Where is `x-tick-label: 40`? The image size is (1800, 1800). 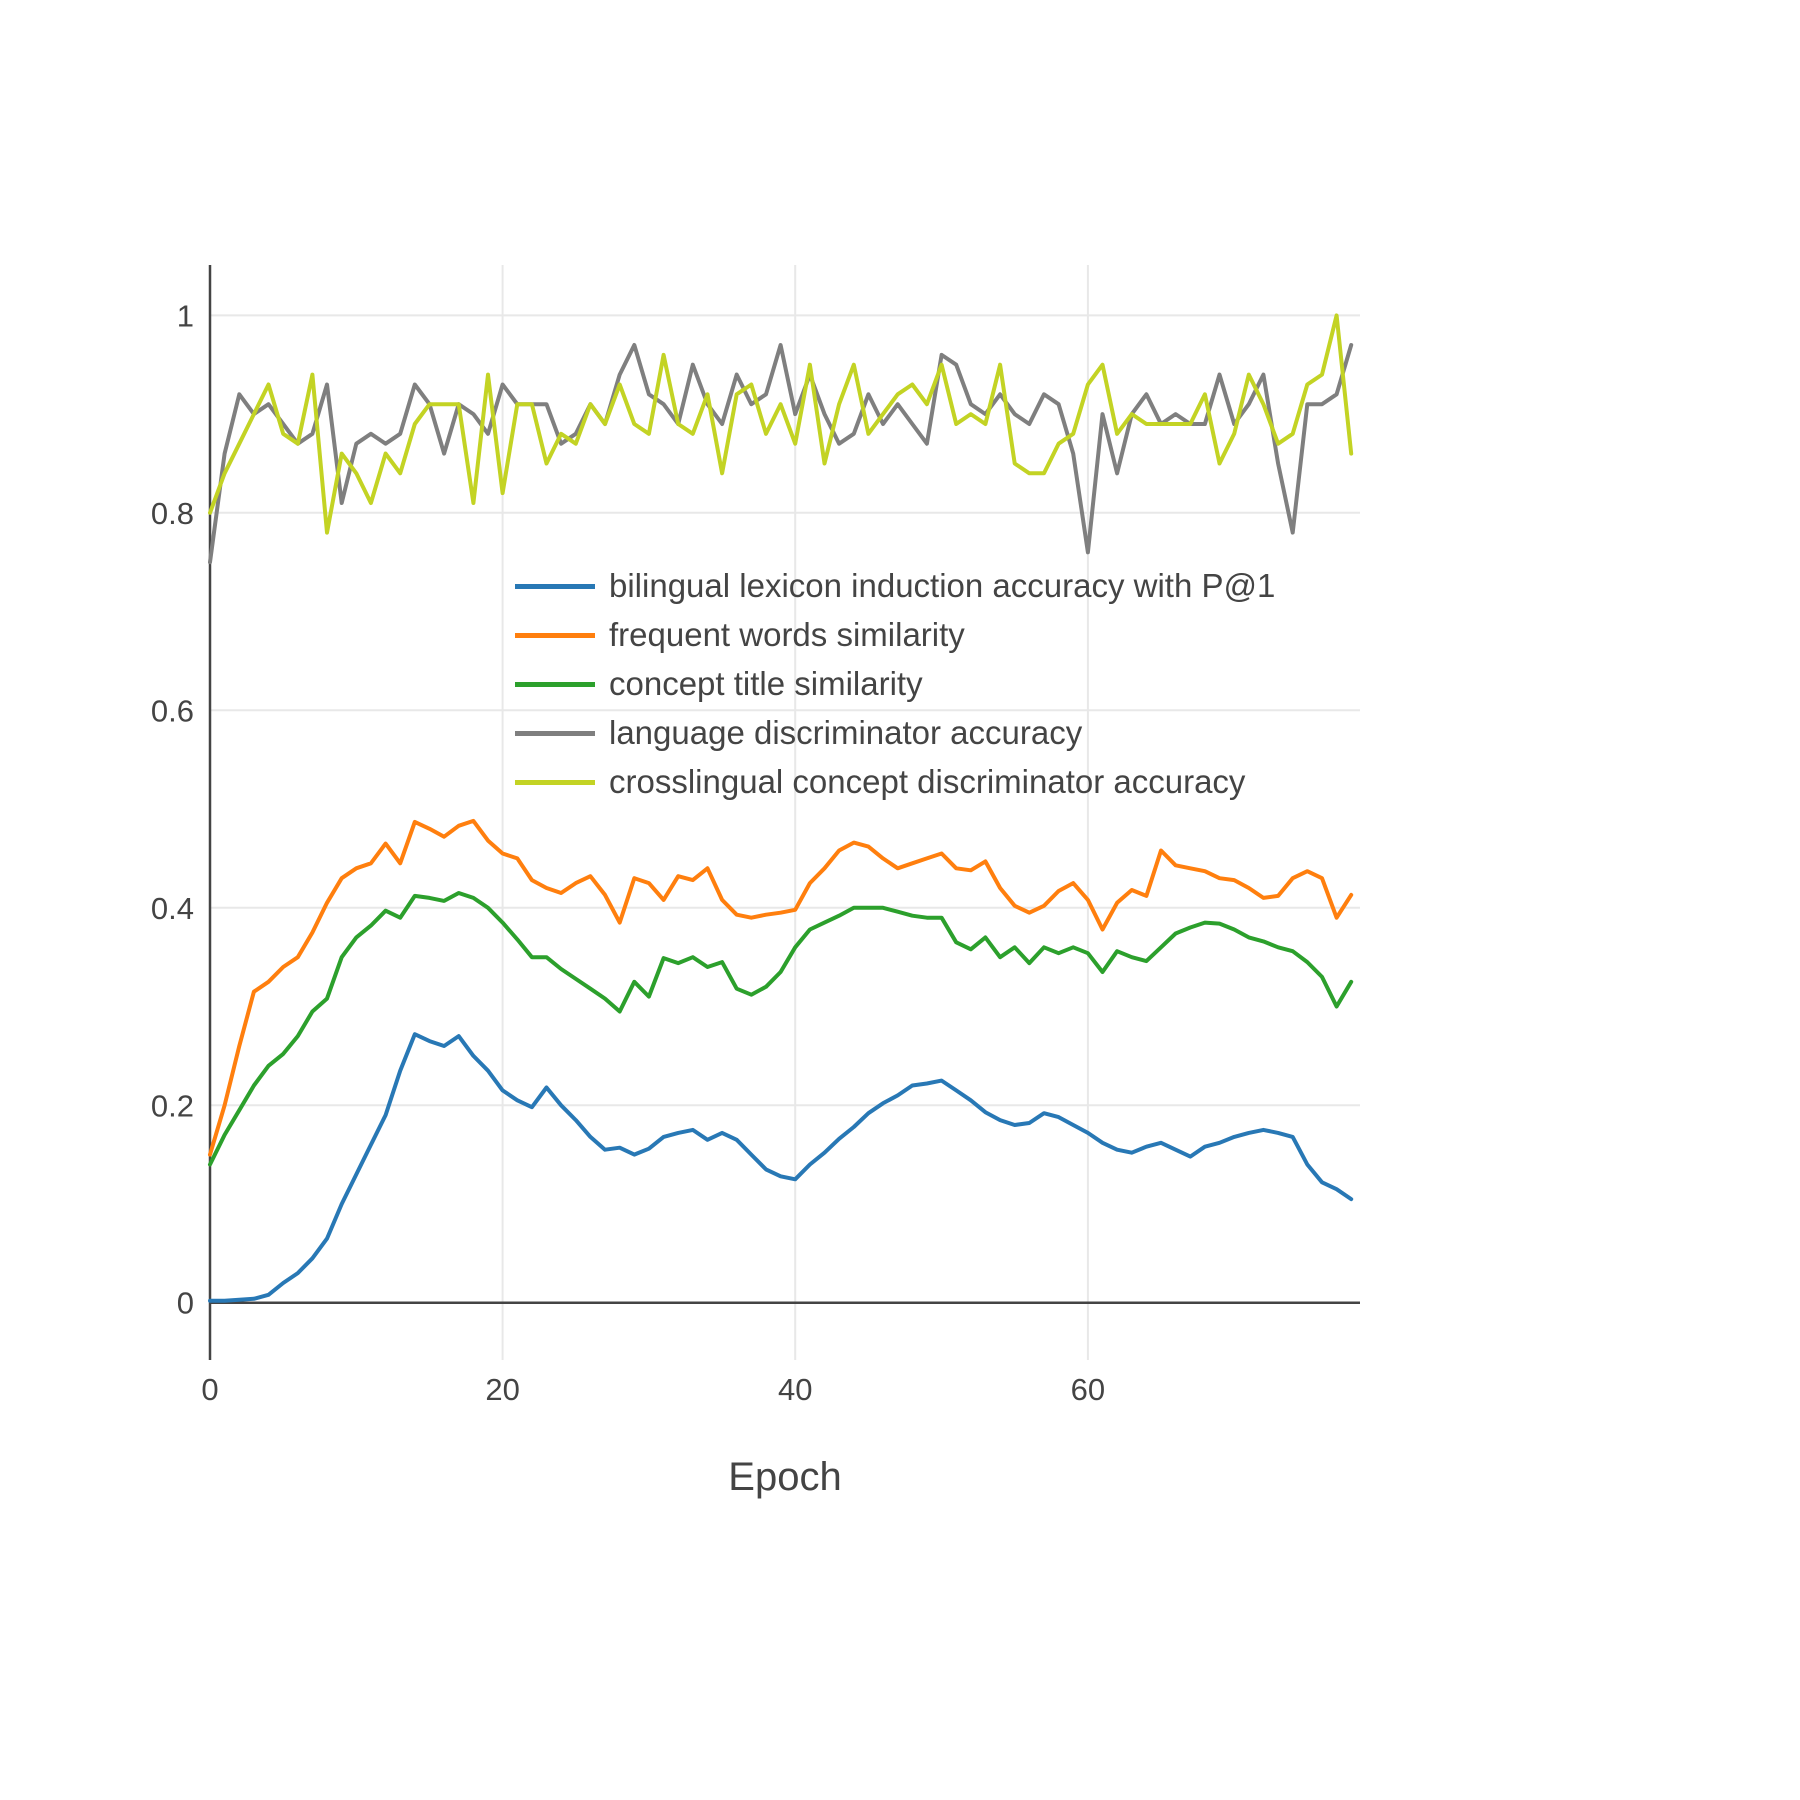
x-tick-label: 40 is located at coordinates (795, 1389).